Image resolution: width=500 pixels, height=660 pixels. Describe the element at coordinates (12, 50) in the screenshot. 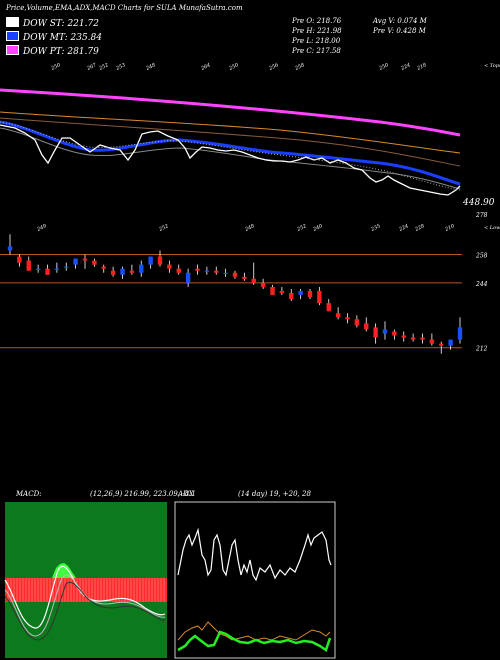

I see `legend-swatch-pt` at that location.